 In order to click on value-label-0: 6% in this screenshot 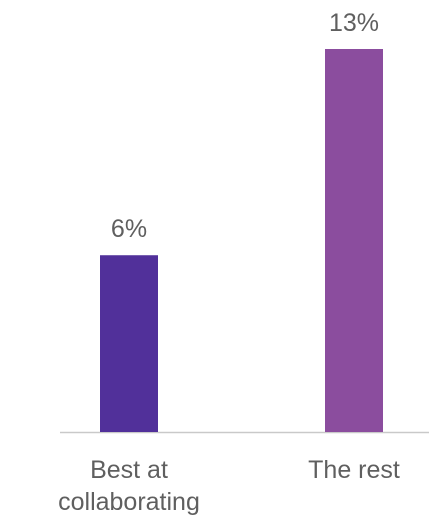, I will do `click(129, 229)`.